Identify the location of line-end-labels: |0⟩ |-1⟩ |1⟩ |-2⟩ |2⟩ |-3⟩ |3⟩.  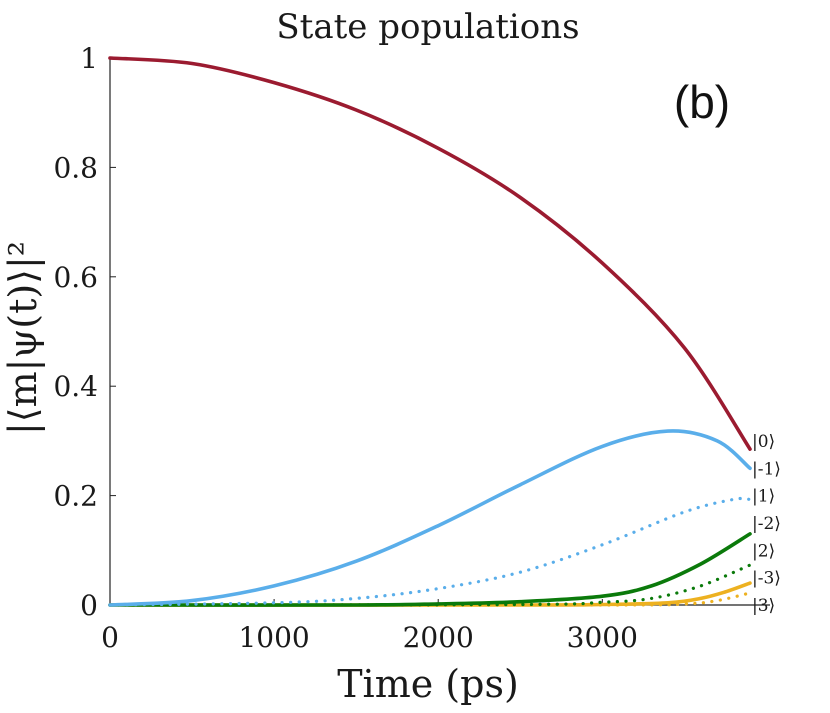
(766, 524).